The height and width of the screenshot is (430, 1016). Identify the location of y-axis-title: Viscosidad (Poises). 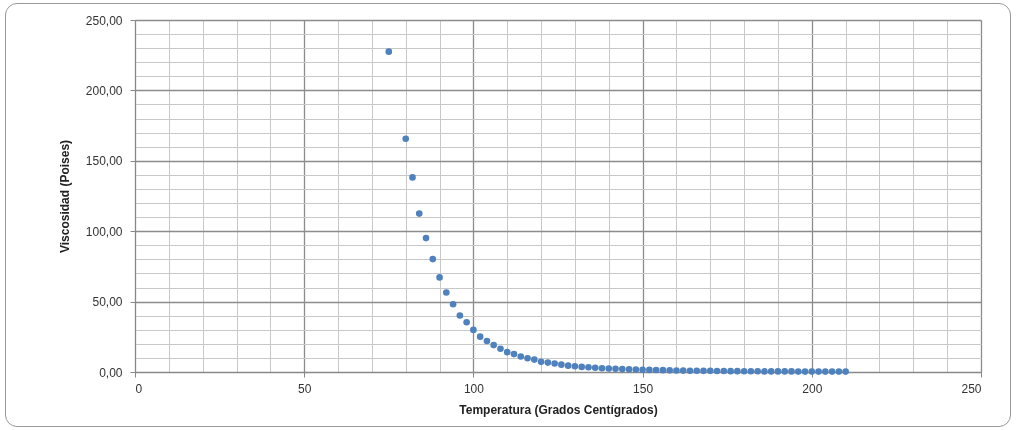
(64, 196).